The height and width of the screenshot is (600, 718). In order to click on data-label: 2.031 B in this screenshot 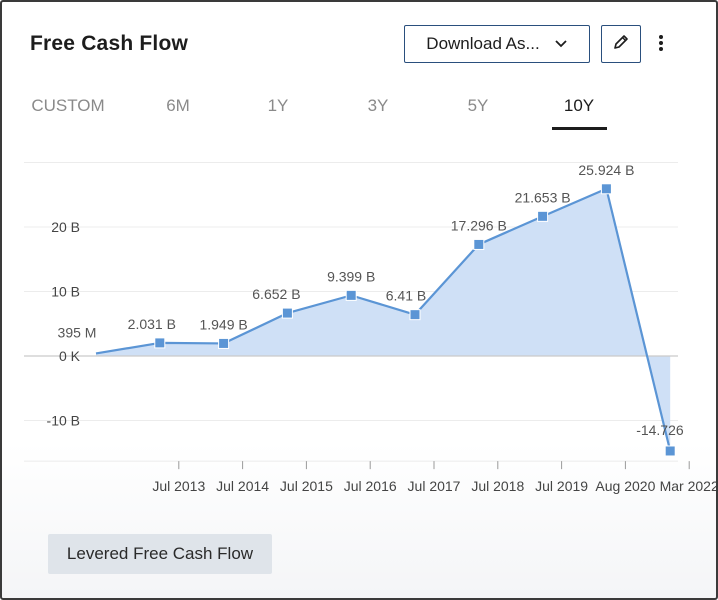, I will do `click(152, 324)`.